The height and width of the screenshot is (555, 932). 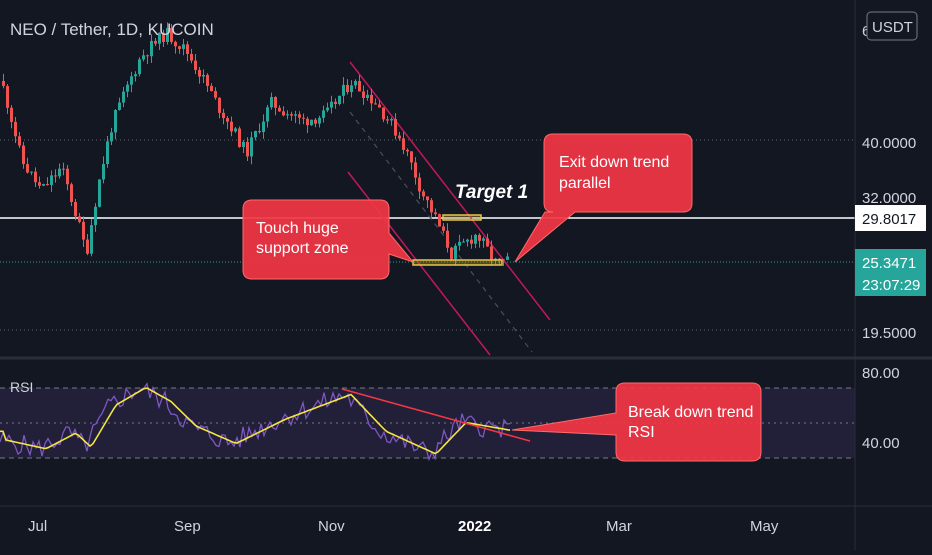 What do you see at coordinates (890, 218) in the screenshot?
I see `hline-price-badge` at bounding box center [890, 218].